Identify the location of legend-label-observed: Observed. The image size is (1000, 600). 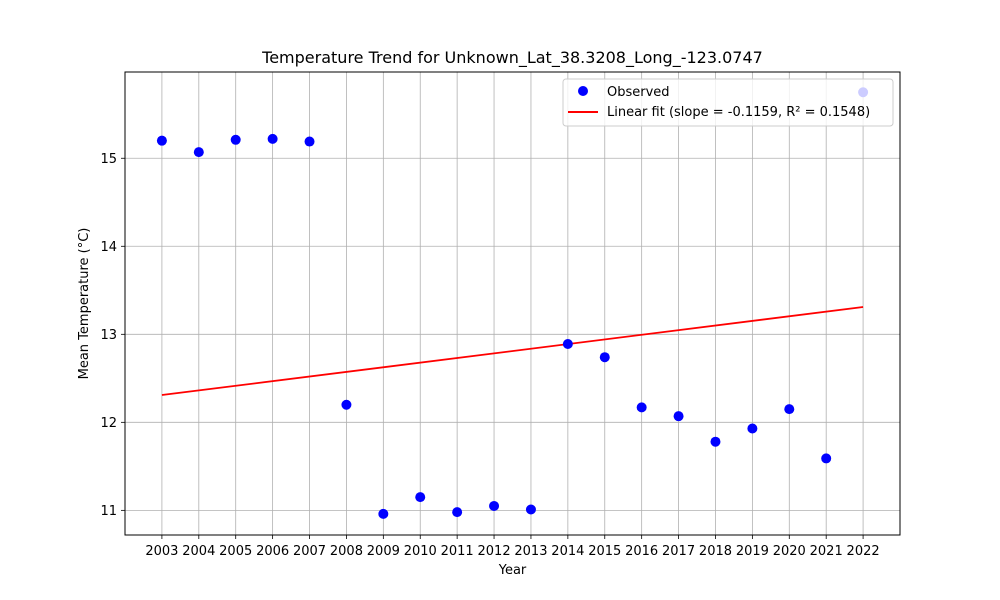
(638, 92).